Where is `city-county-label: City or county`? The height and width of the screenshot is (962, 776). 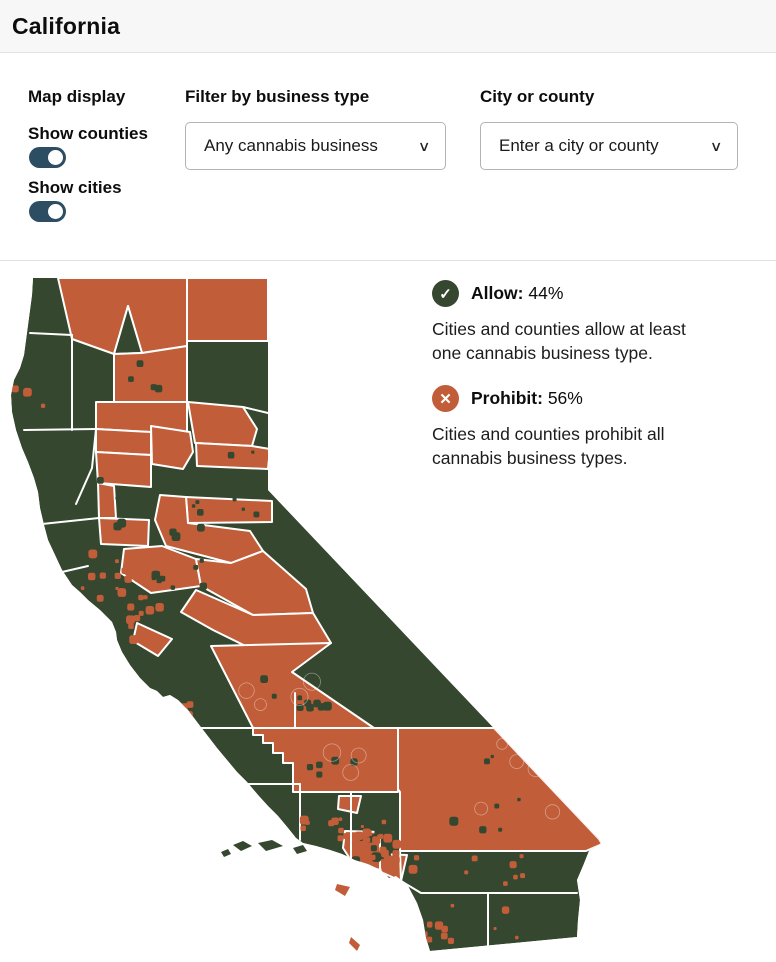 city-county-label: City or county is located at coordinates (537, 96).